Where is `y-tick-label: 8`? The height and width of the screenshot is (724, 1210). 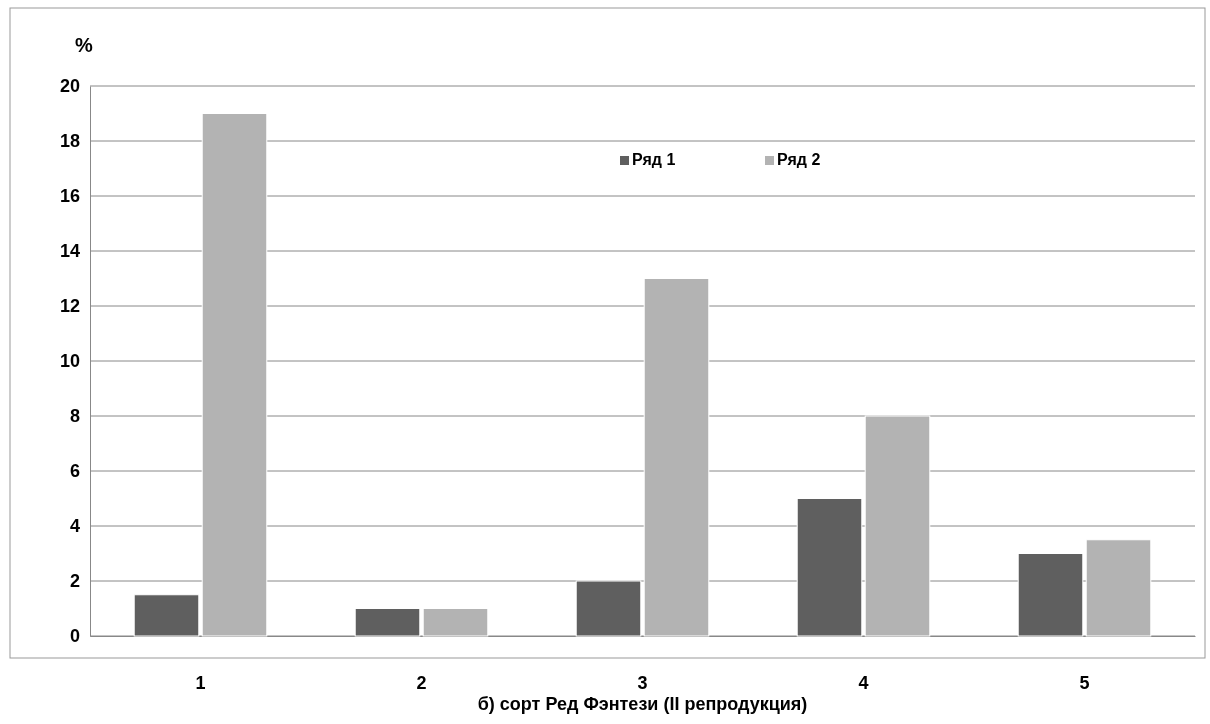 y-tick-label: 8 is located at coordinates (74, 416).